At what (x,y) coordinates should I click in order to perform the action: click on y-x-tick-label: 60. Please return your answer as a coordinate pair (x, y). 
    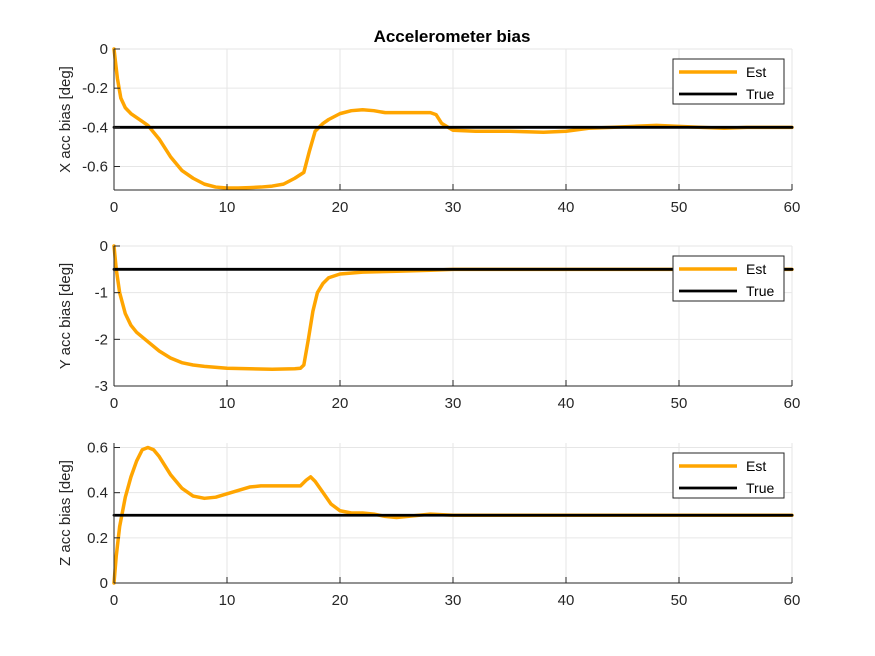
    Looking at the image, I should click on (792, 403).